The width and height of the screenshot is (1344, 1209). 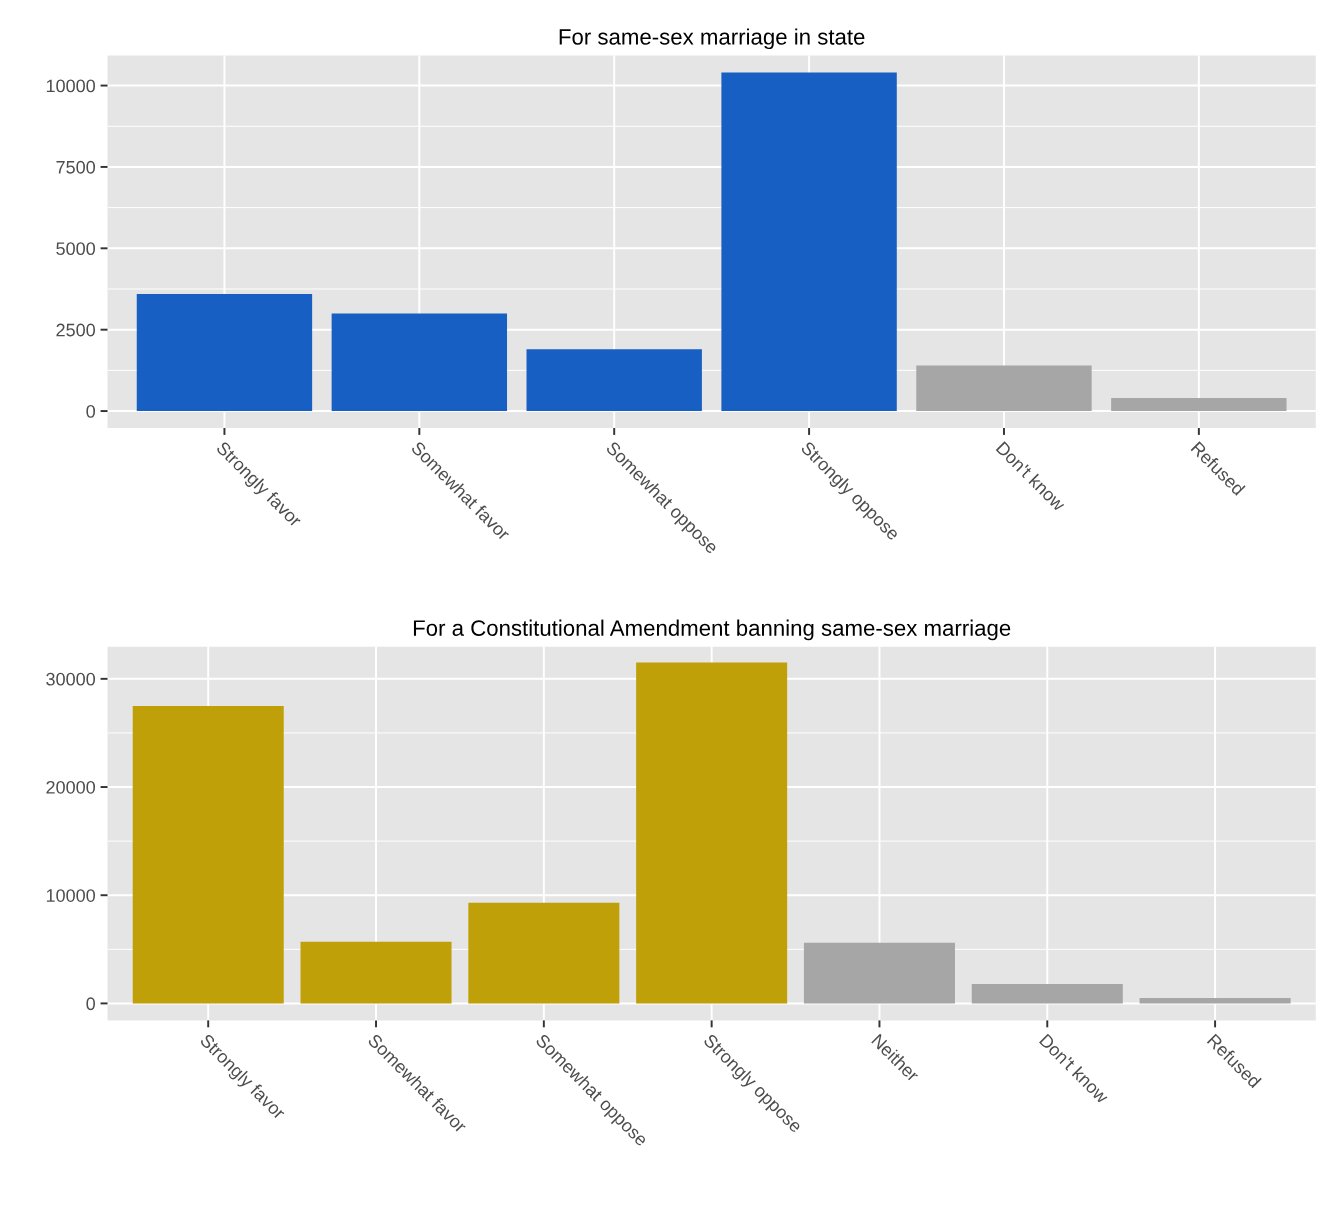 I want to click on y-tick-label: 2500, so click(x=76, y=330).